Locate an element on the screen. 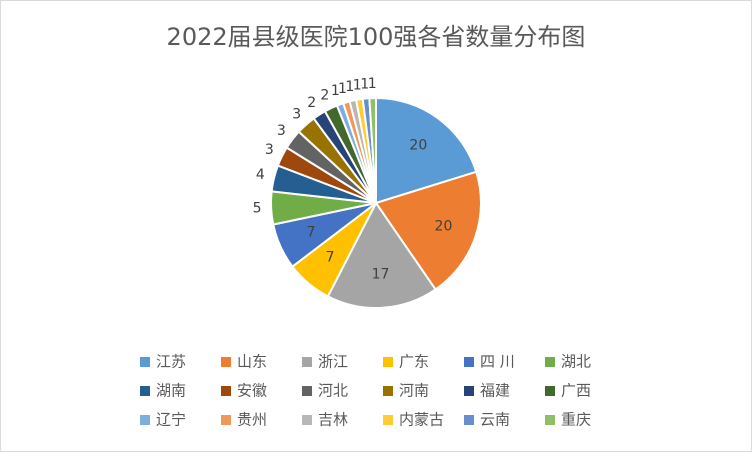 Image resolution: width=752 pixels, height=452 pixels. legend-label: 广西 is located at coordinates (576, 391).